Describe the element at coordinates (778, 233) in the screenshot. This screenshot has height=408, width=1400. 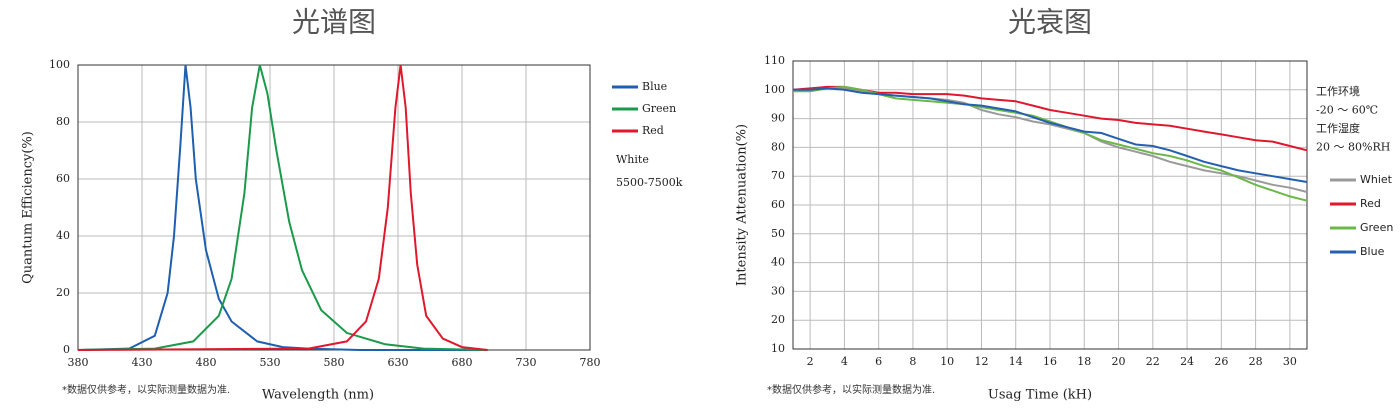
I see `y-tick-label: 50` at that location.